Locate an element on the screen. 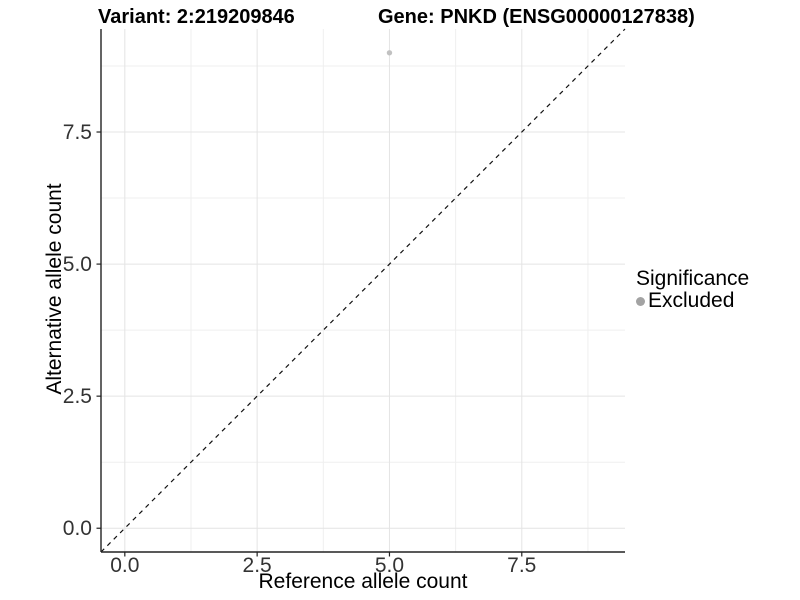 The image size is (800, 600). x-tick-label: 5.0 is located at coordinates (389, 565).